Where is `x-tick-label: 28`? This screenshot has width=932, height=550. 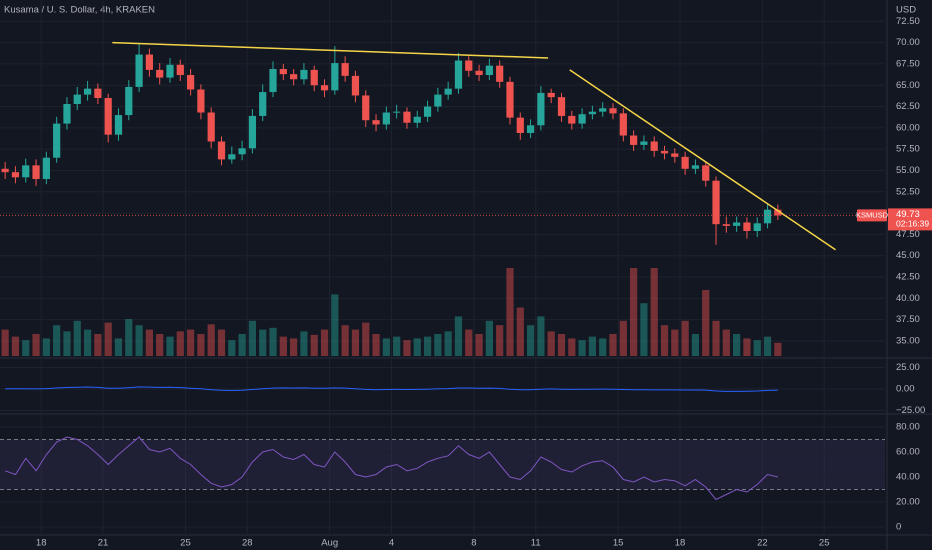 x-tick-label: 28 is located at coordinates (247, 543).